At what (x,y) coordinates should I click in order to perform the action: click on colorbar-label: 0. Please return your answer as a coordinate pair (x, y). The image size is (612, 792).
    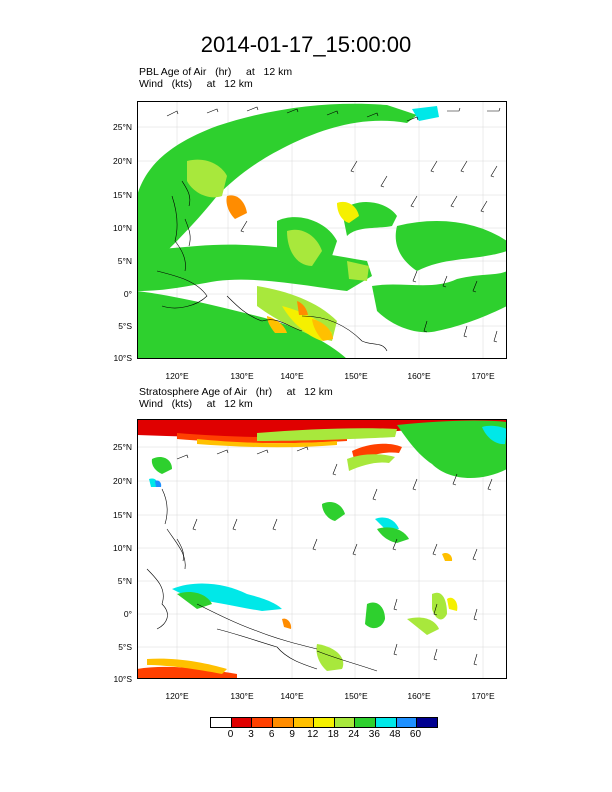
    Looking at the image, I should click on (230, 734).